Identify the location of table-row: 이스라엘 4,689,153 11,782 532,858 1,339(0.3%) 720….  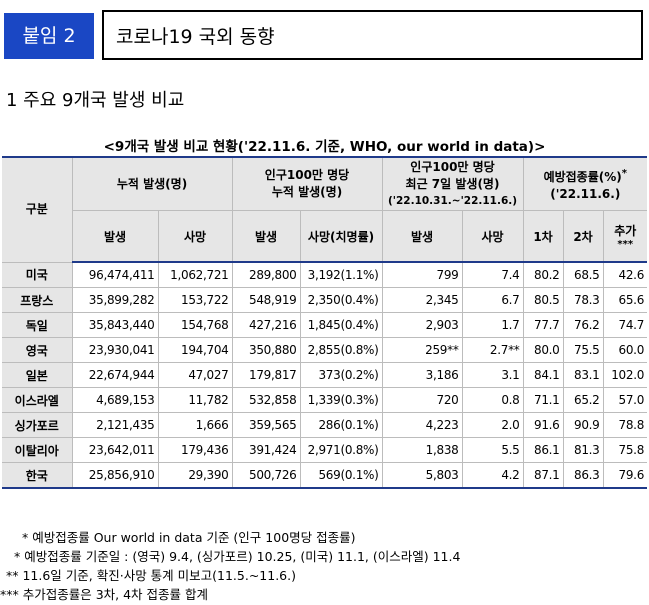
(325, 400).